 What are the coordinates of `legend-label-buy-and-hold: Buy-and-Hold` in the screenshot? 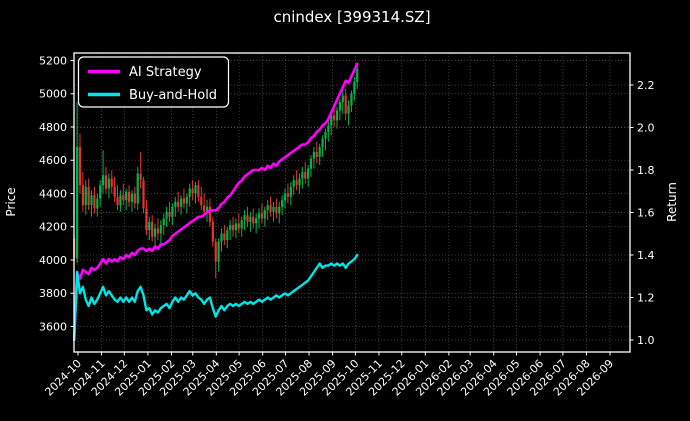 It's located at (173, 95).